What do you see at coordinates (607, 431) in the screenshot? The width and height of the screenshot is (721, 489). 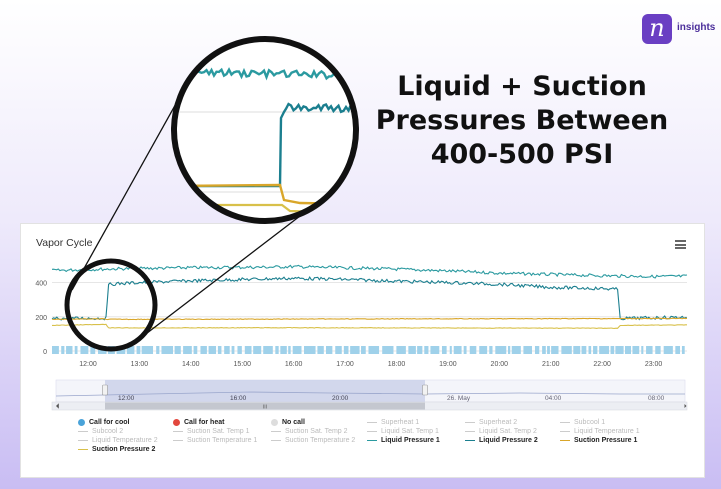 I see `legend-label: Liquid Temperature 1` at bounding box center [607, 431].